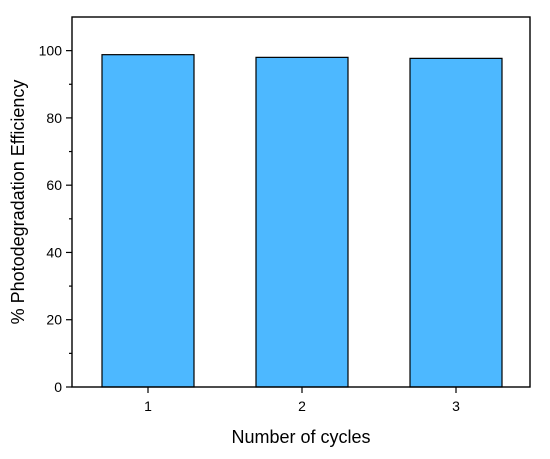 The width and height of the screenshot is (550, 459). What do you see at coordinates (58, 387) in the screenshot?
I see `y-tick-label-0: 0` at bounding box center [58, 387].